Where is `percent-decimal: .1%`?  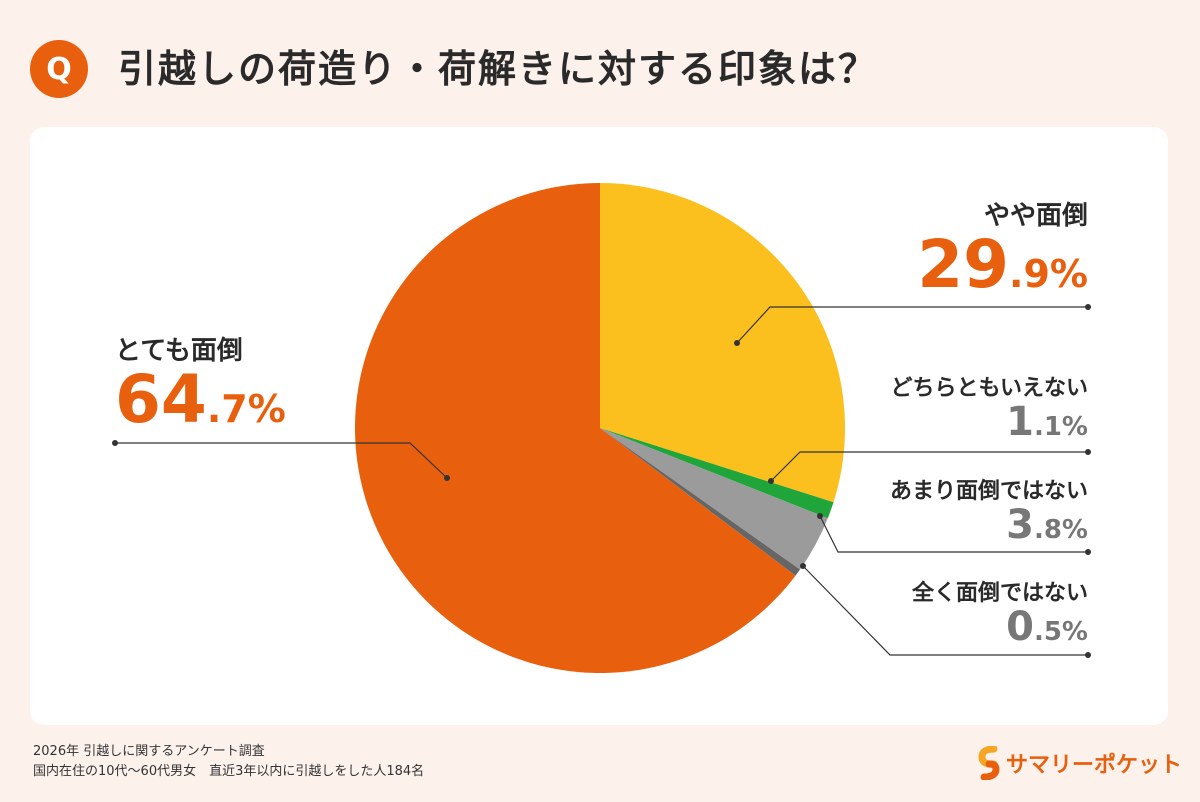 percent-decimal: .1% is located at coordinates (1060, 427).